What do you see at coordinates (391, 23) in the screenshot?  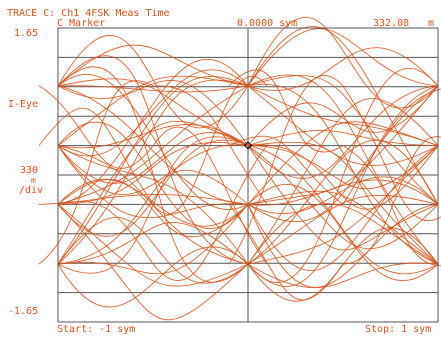 I see `marker-y-readout: 332.08` at bounding box center [391, 23].